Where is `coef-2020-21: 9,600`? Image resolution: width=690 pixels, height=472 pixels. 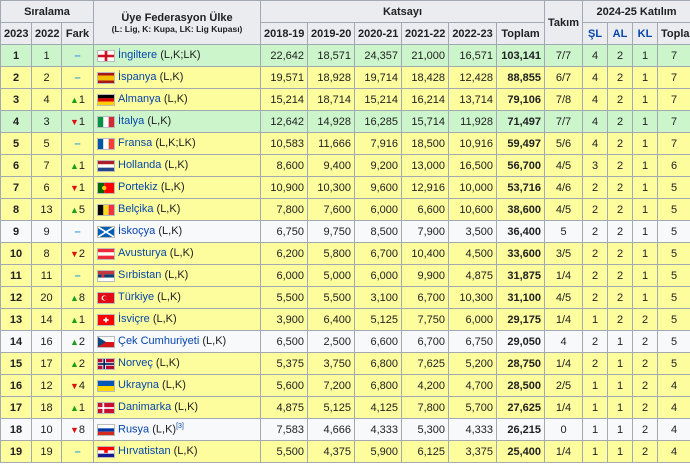 coef-2020-21: 9,600 is located at coordinates (378, 187).